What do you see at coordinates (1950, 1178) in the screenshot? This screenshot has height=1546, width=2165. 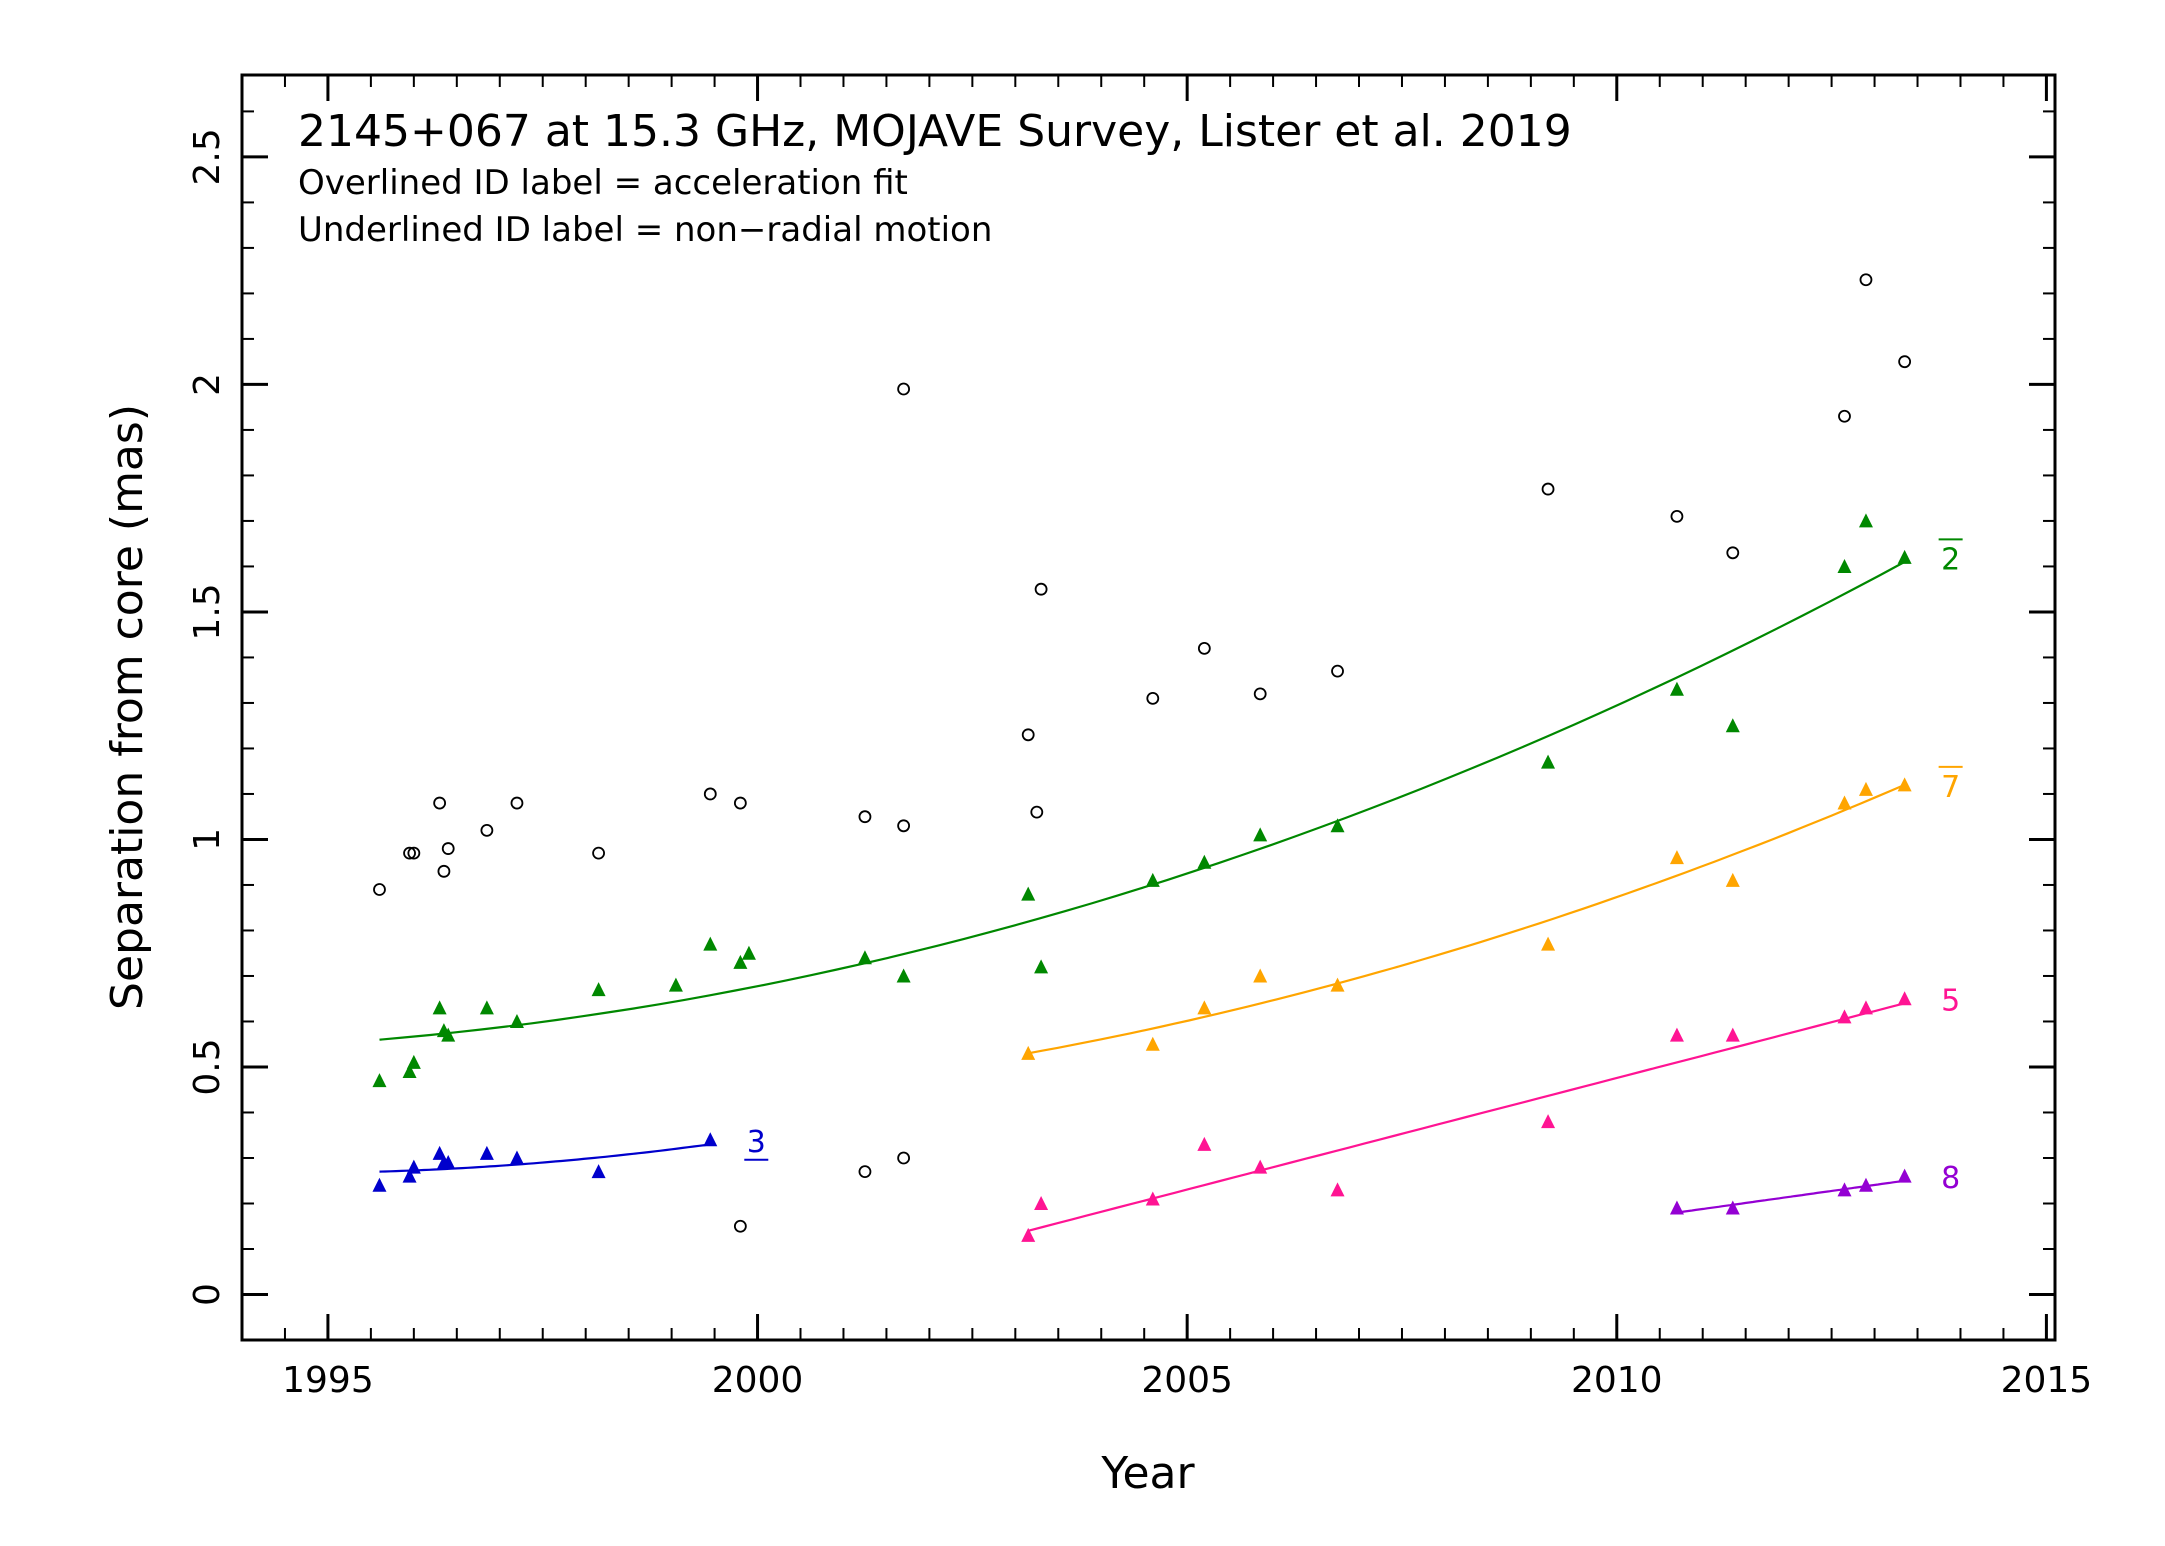 I see `series-label-8: 8` at bounding box center [1950, 1178].